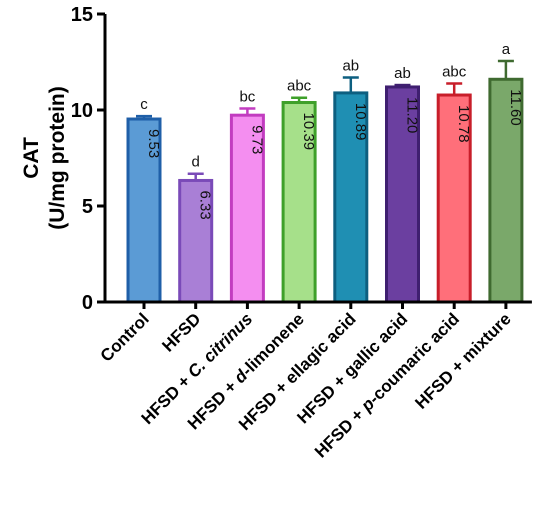  Describe the element at coordinates (144, 104) in the screenshot. I see `significance-label-0: c` at that location.